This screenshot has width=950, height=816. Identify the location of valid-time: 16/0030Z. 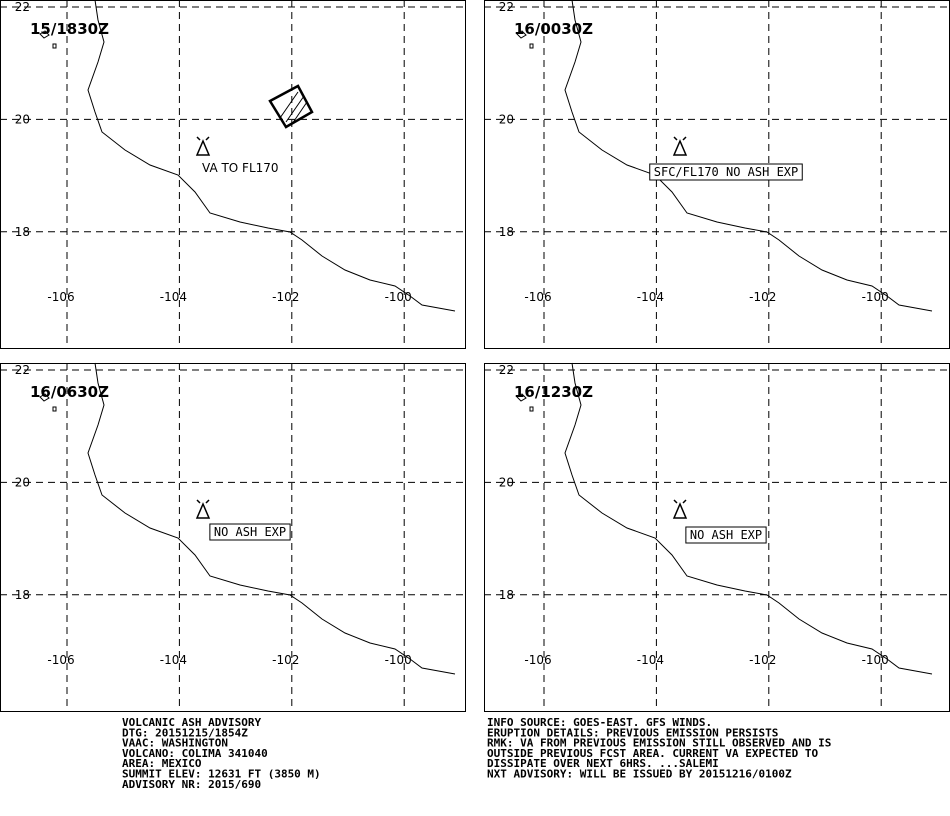
(553, 29).